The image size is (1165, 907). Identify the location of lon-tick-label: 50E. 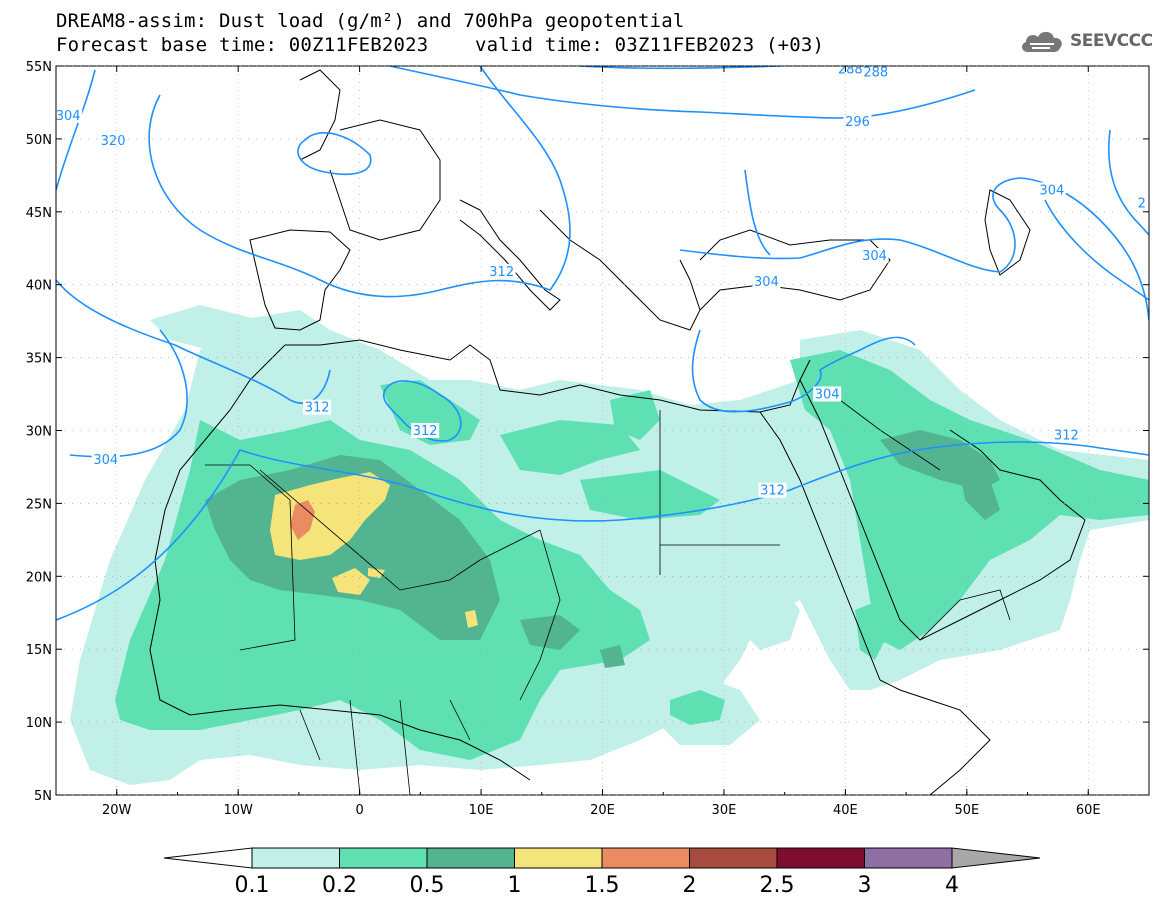
(966, 810).